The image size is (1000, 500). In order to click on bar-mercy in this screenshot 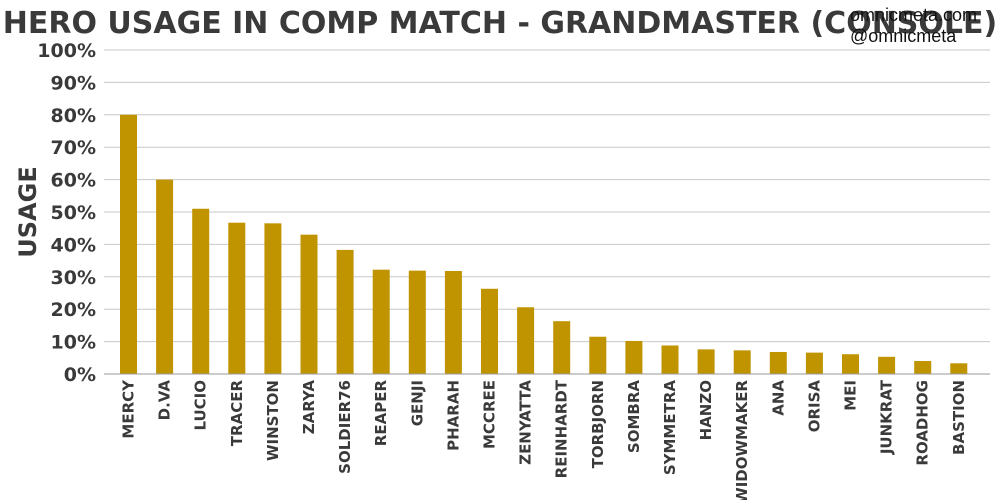, I will do `click(128, 244)`.